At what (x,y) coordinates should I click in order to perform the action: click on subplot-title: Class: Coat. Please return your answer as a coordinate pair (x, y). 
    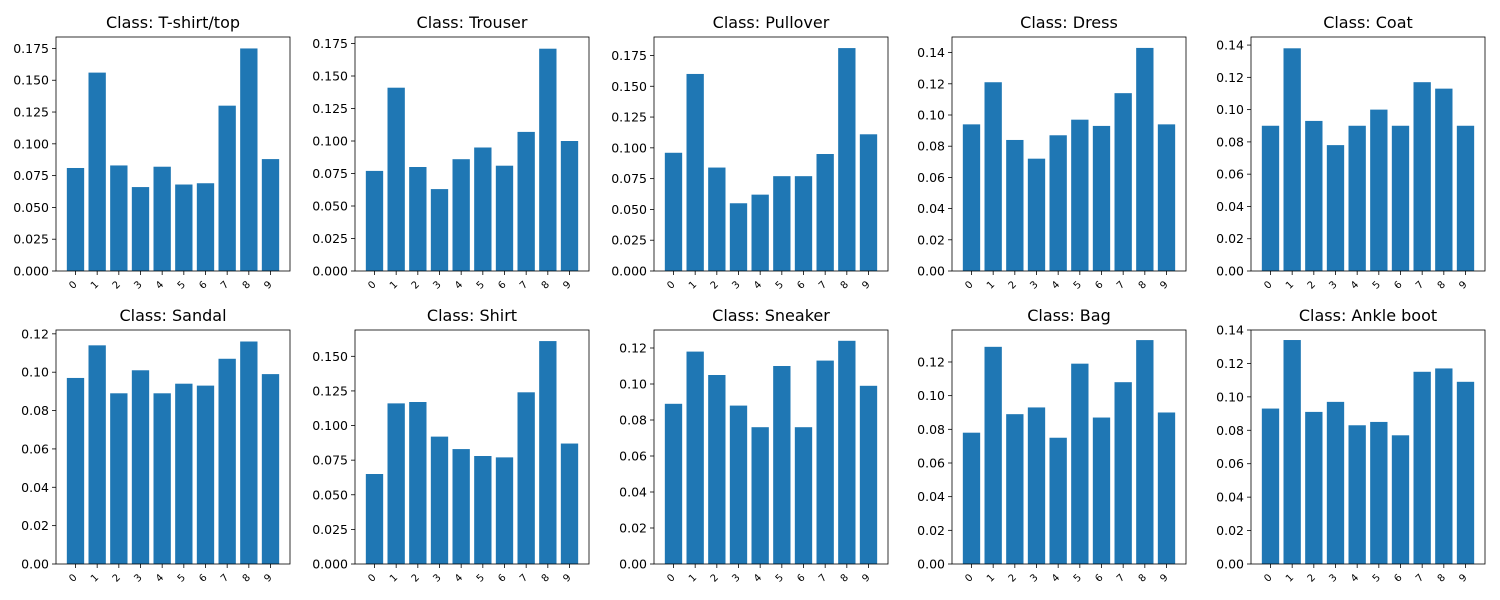
    Looking at the image, I should click on (1368, 22).